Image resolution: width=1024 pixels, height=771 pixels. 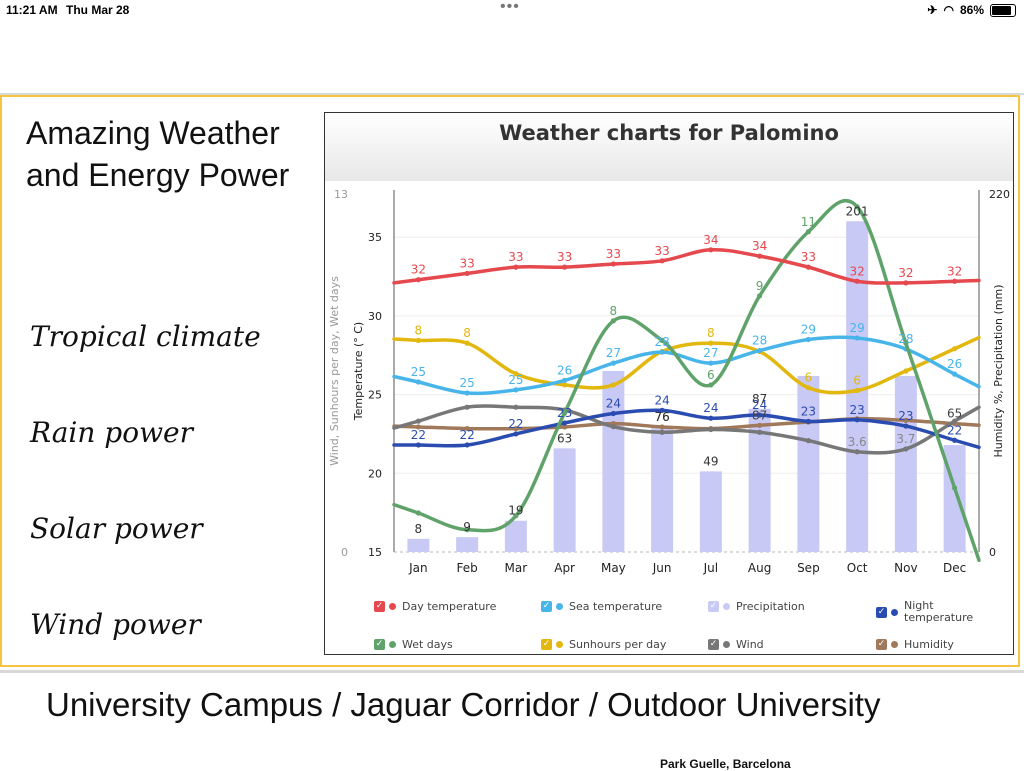 I want to click on bottom-divider, so click(x=512, y=671).